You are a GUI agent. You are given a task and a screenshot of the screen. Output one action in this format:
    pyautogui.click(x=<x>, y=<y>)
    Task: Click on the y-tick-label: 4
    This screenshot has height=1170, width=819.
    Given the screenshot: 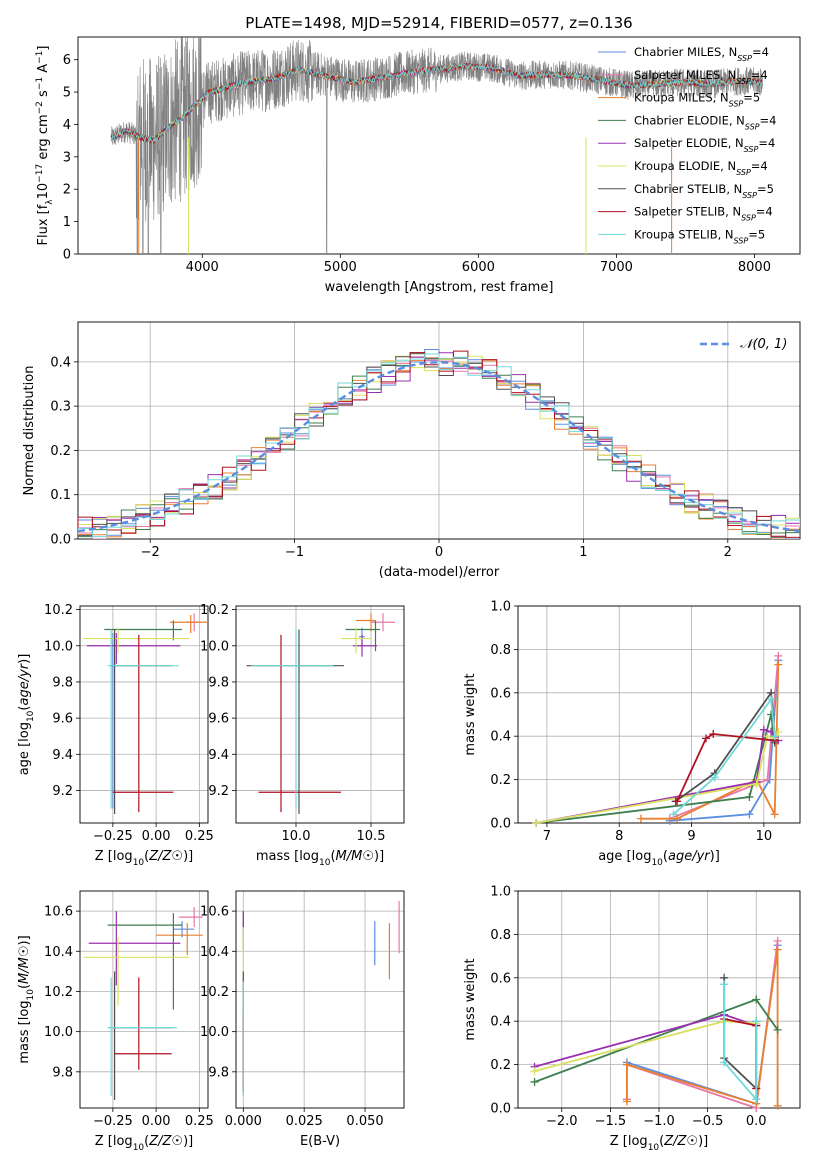 What is the action you would take?
    pyautogui.click(x=67, y=125)
    